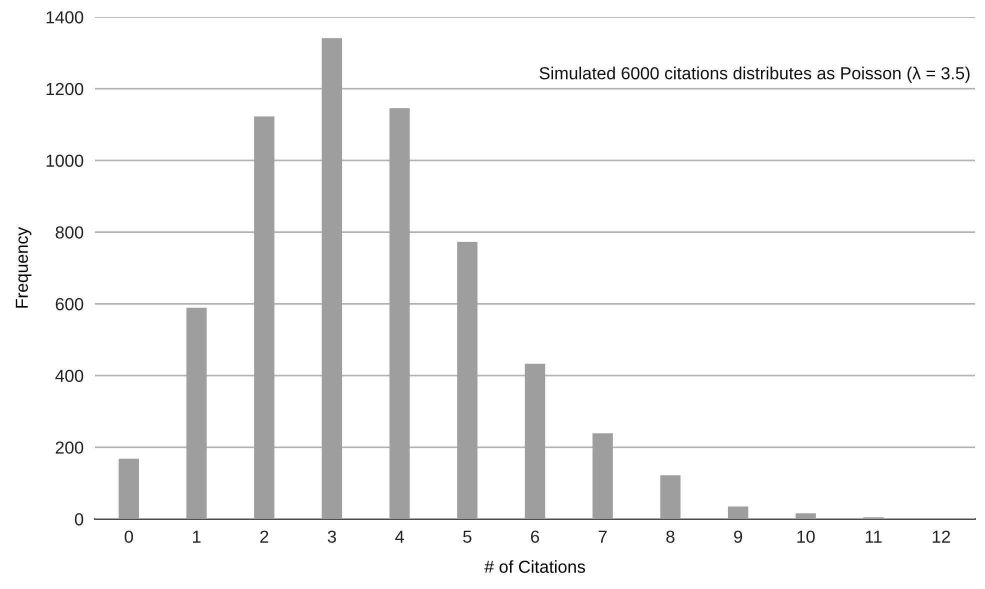 The height and width of the screenshot is (589, 985). What do you see at coordinates (755, 74) in the screenshot?
I see `annotation: Simulated 6000 citations distributes as Poisson (λ = 3.5)` at bounding box center [755, 74].